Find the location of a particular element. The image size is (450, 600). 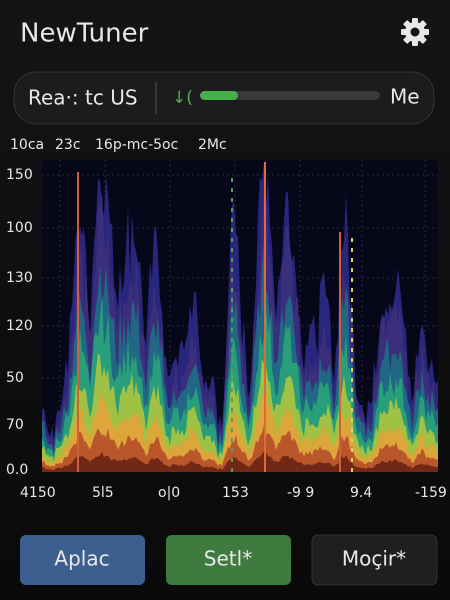

volume-icon: ↓( is located at coordinates (182, 98).